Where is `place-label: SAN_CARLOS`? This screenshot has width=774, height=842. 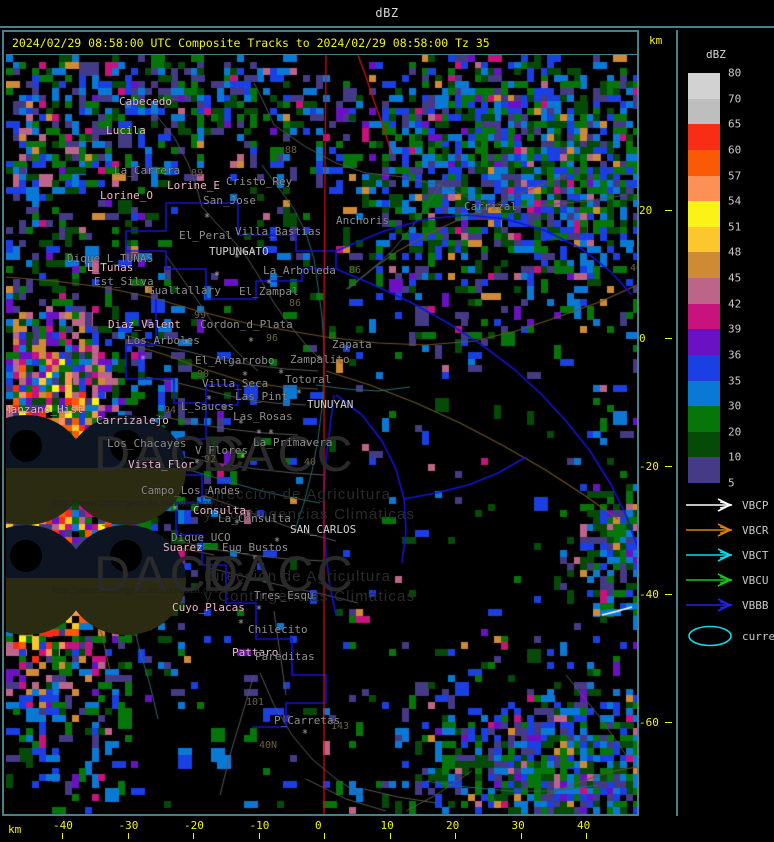
place-label: SAN_CARLOS is located at coordinates (323, 529).